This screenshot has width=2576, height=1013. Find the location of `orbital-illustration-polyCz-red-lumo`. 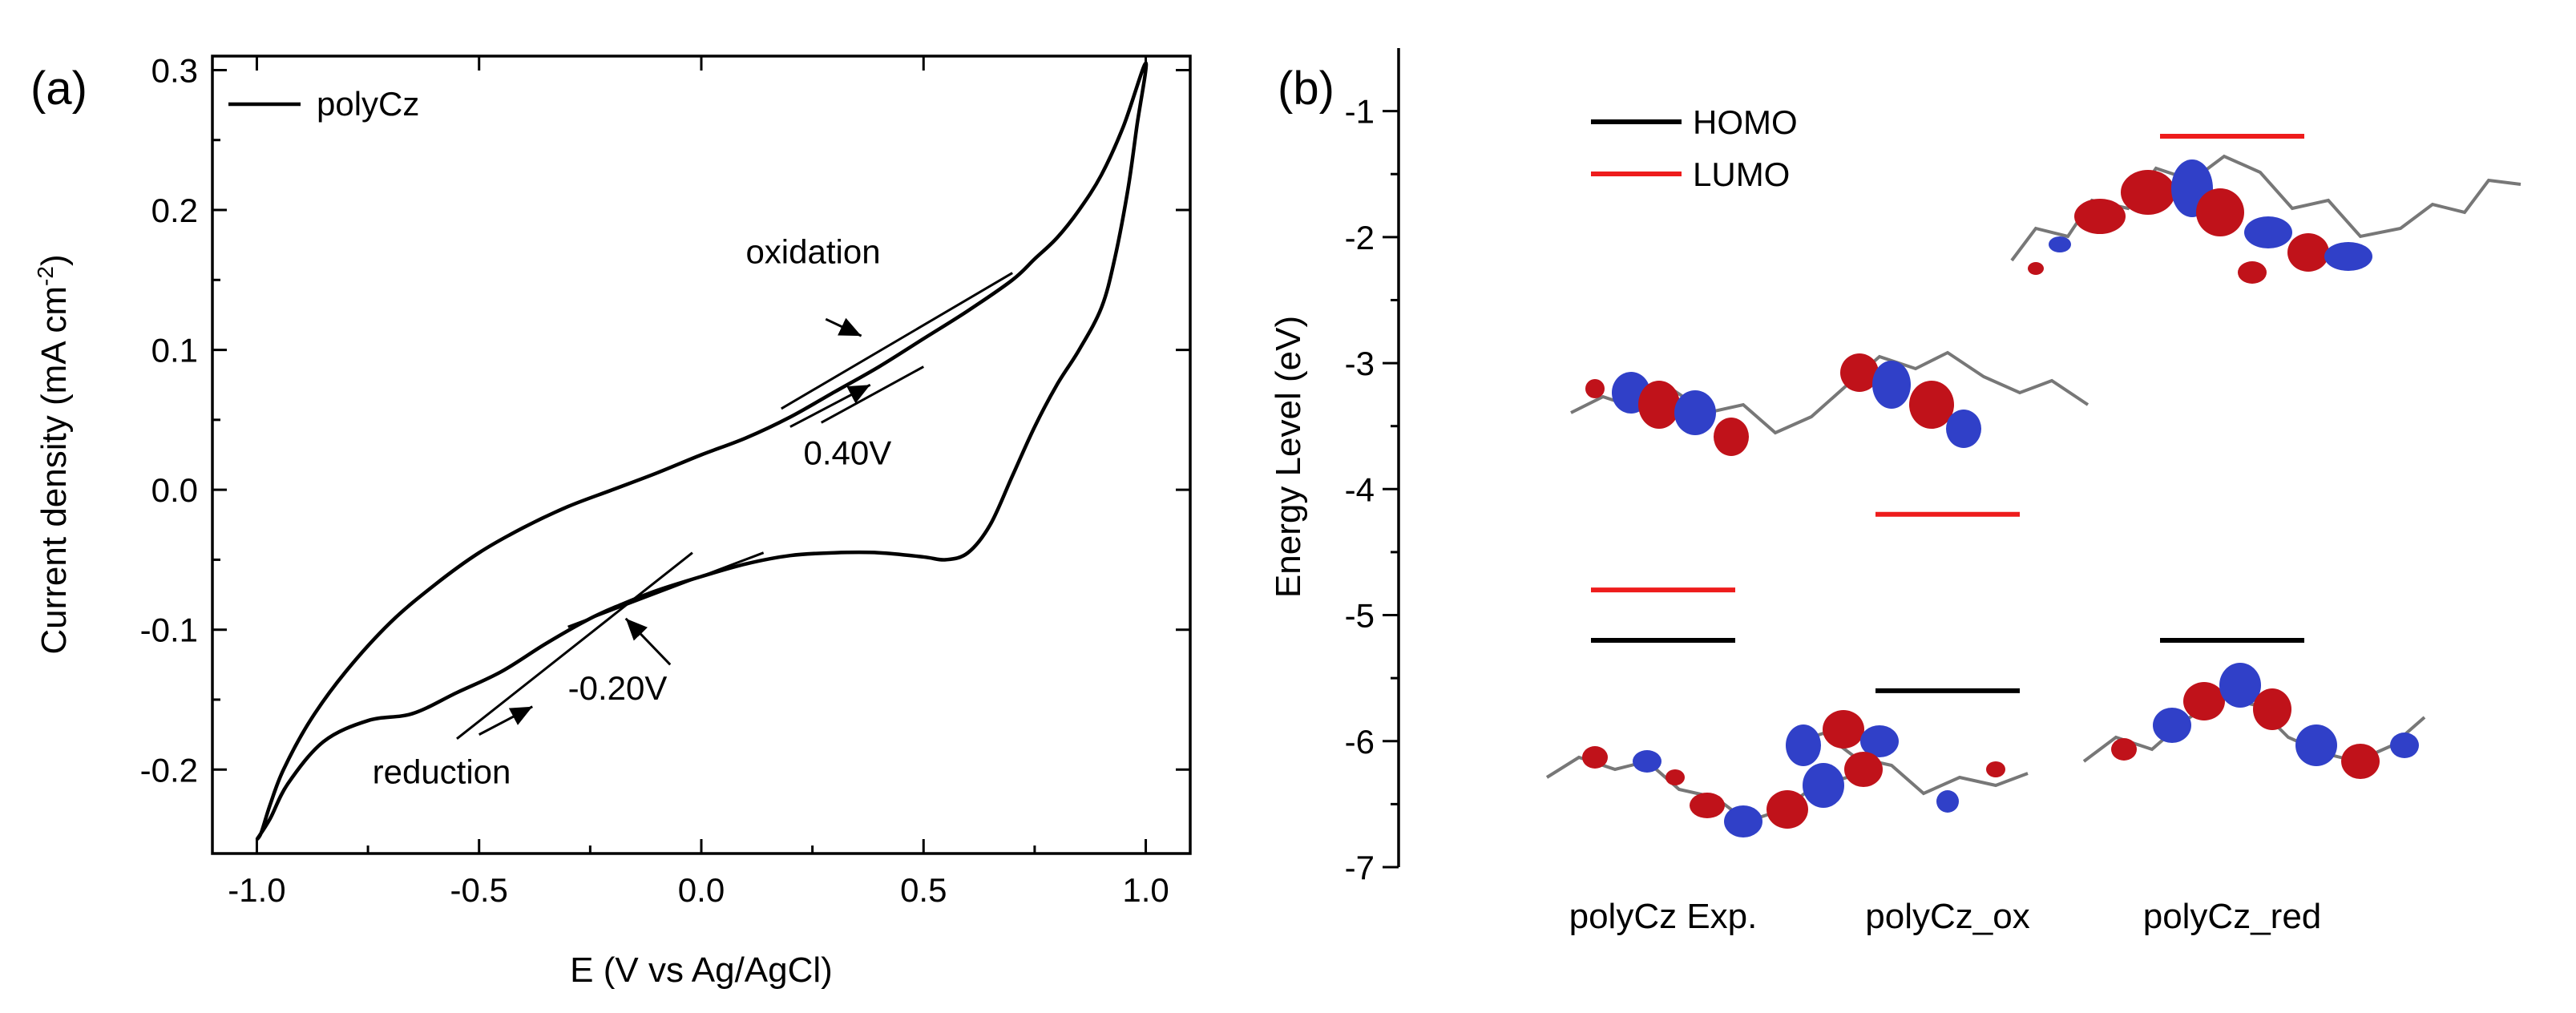

orbital-illustration-polyCz-red-lumo is located at coordinates (2265, 219).